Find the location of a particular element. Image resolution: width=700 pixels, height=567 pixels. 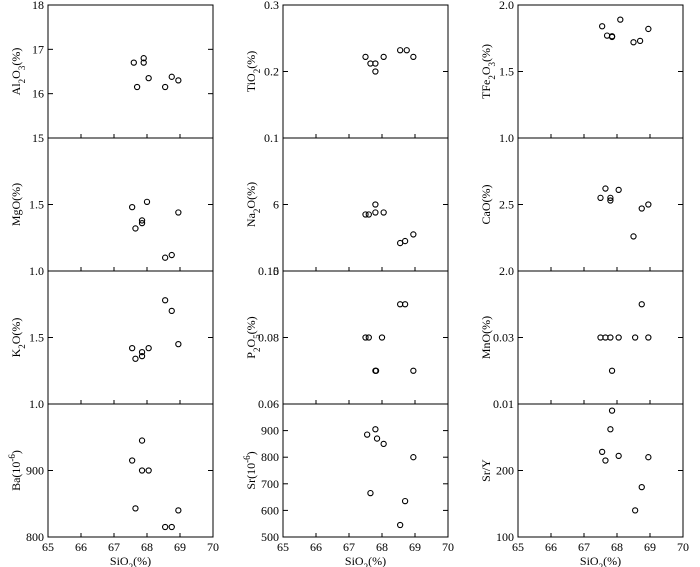

panel-11: 100 200 65 66 67 68 69 70 Sr/Y SiO2(%) is located at coordinates (584, 485).